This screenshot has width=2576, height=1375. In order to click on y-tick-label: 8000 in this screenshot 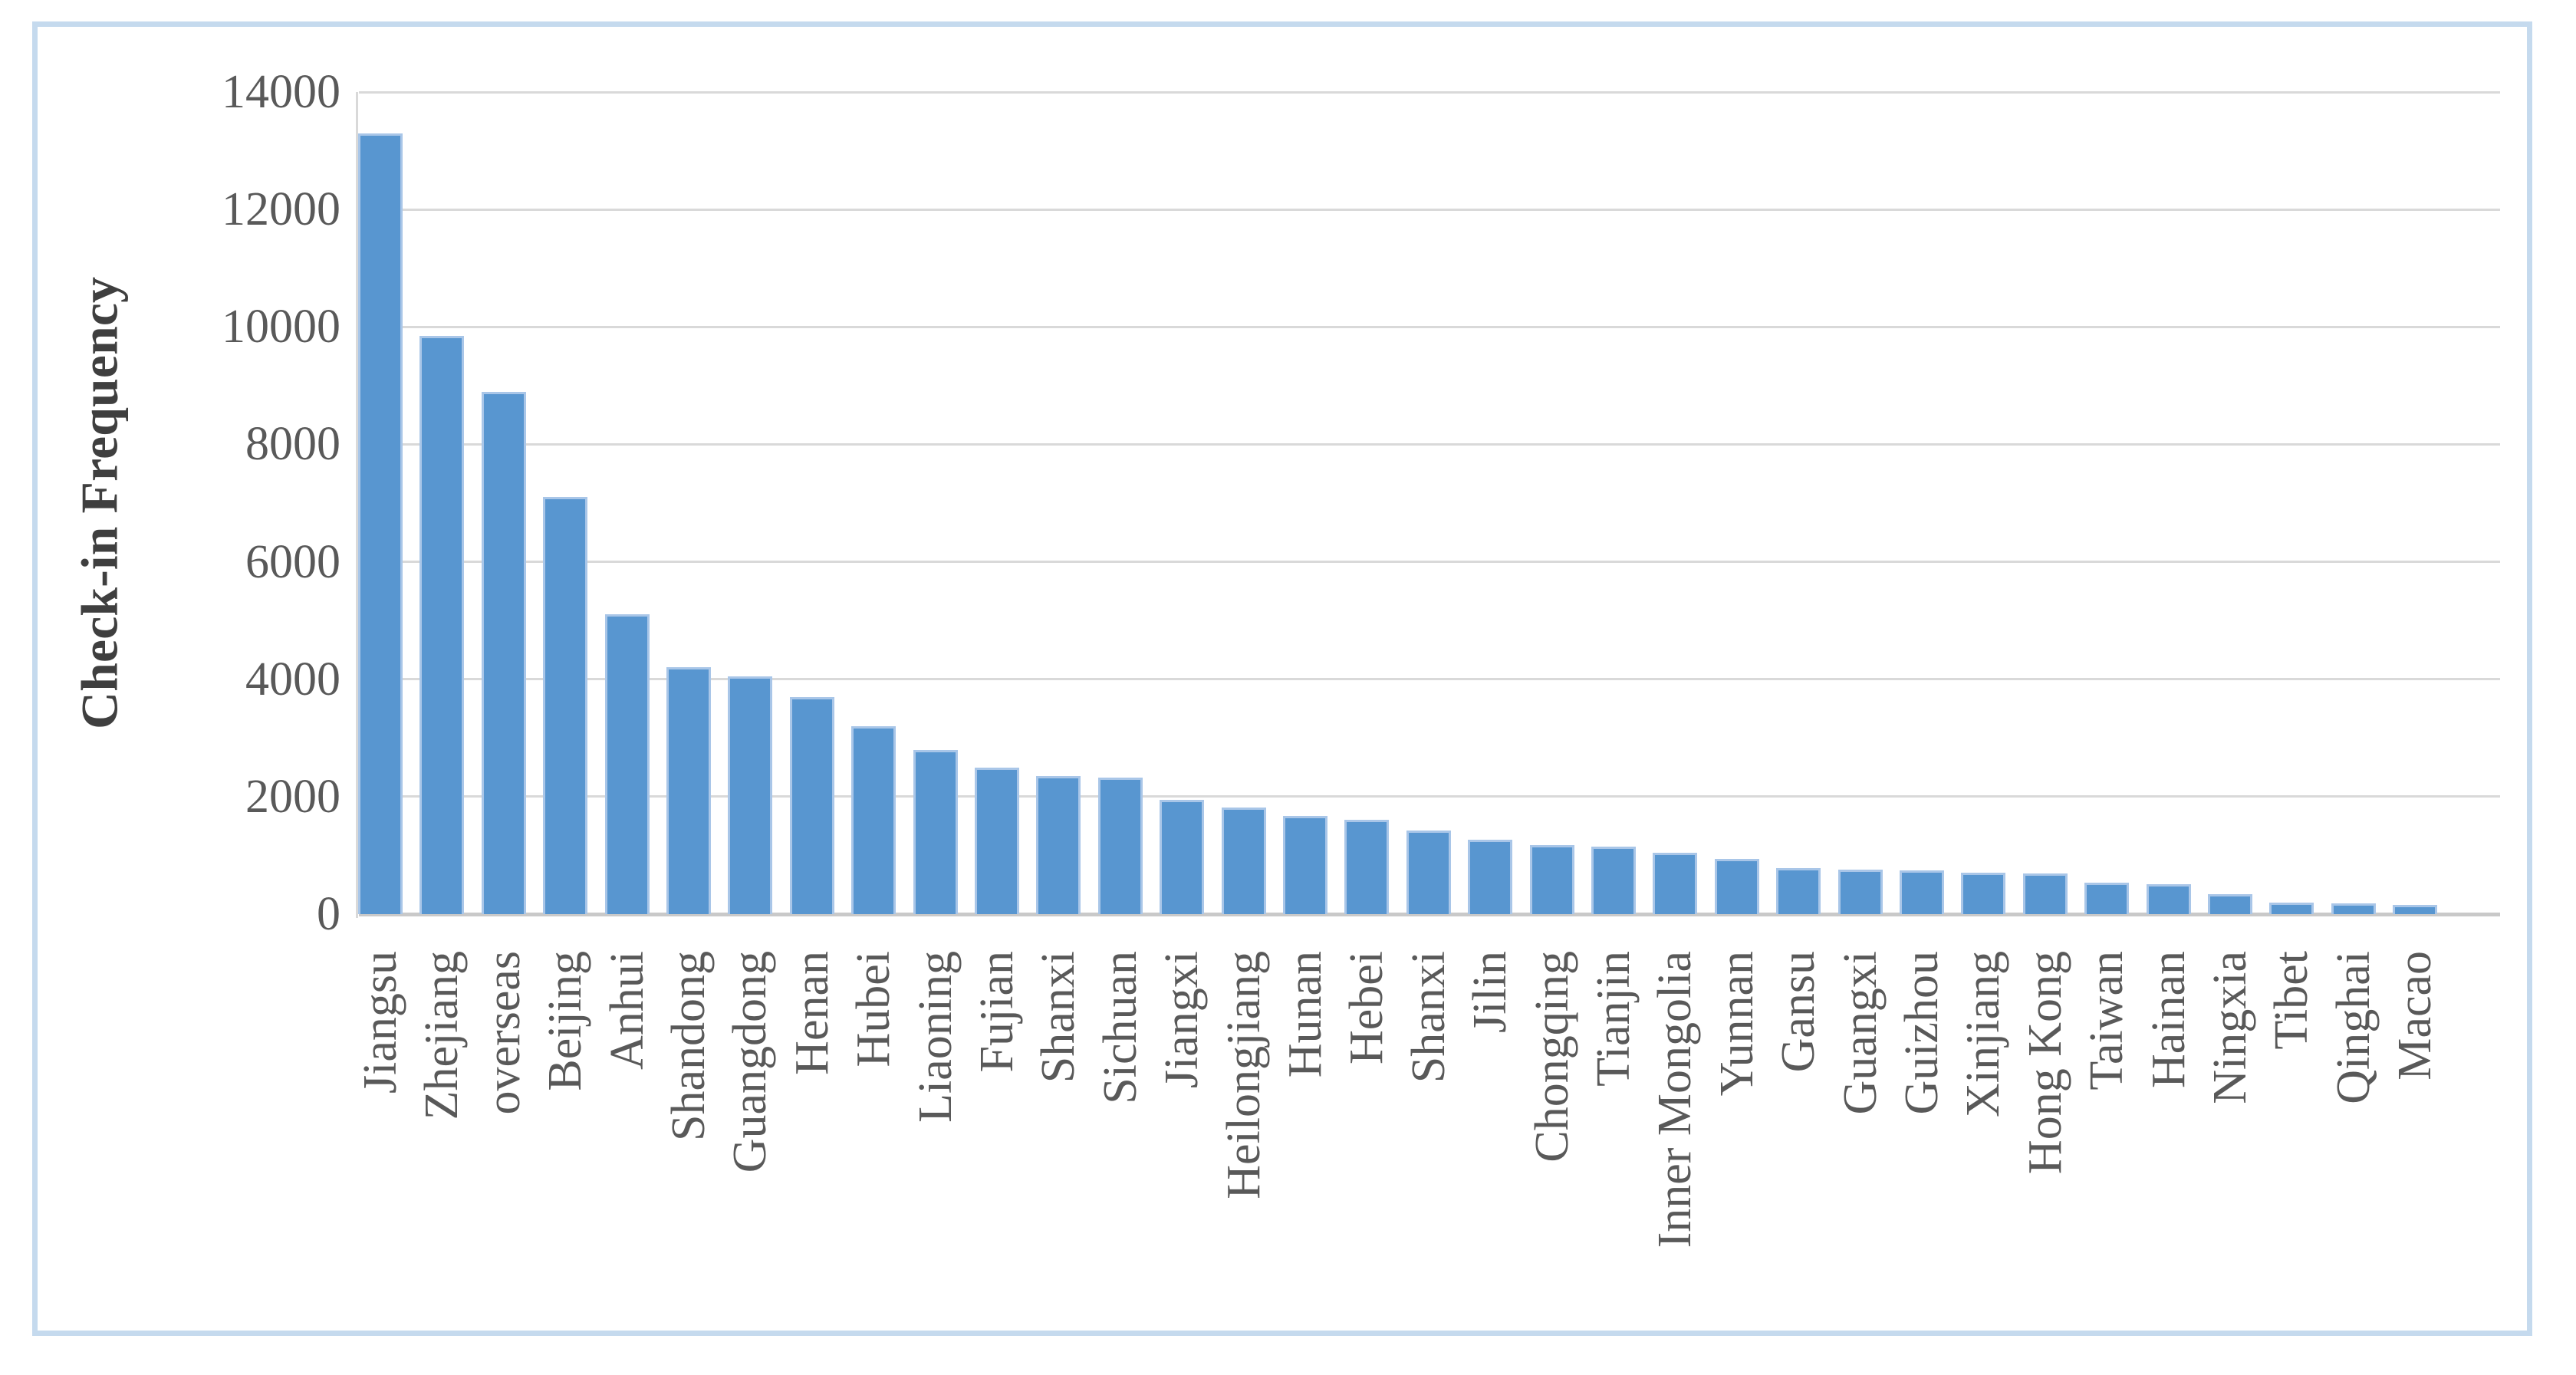, I will do `click(293, 445)`.